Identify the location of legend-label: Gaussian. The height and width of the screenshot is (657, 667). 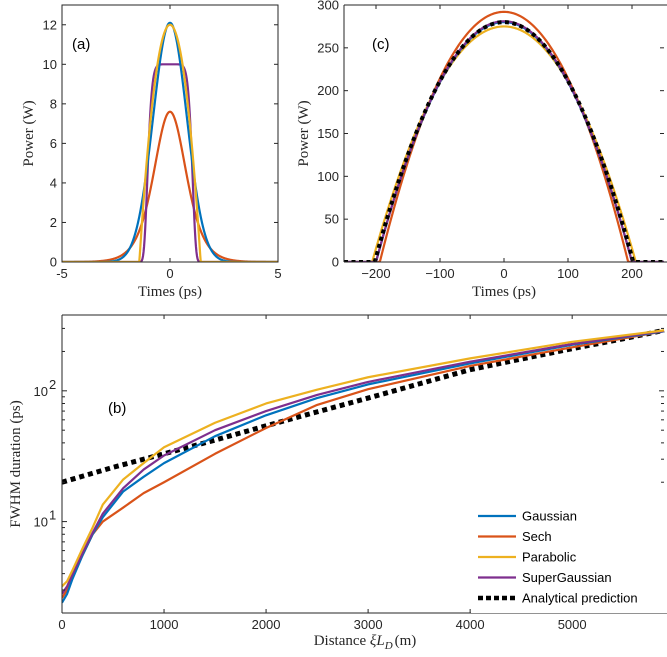
(549, 516).